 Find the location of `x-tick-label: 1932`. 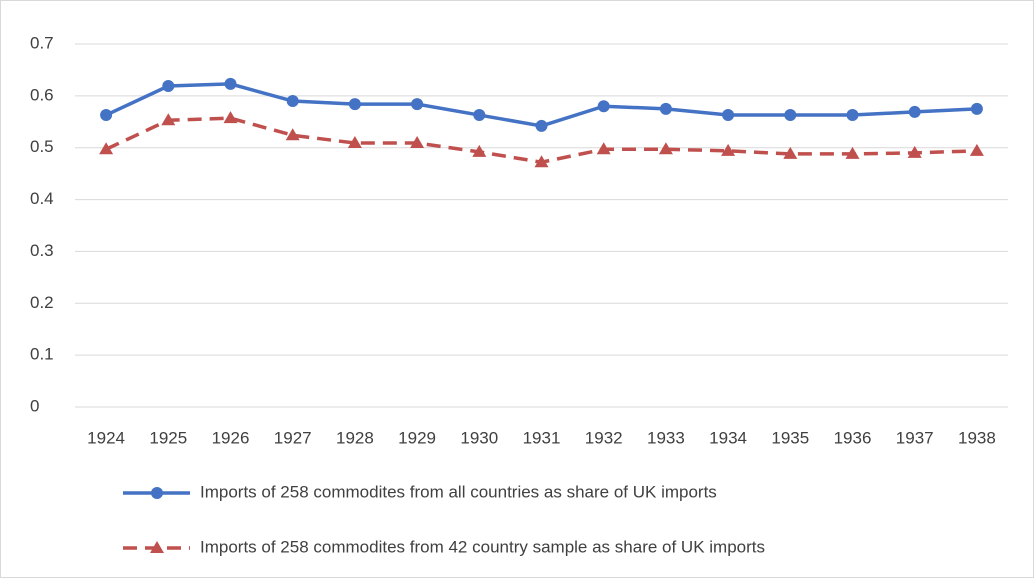

x-tick-label: 1932 is located at coordinates (604, 437).